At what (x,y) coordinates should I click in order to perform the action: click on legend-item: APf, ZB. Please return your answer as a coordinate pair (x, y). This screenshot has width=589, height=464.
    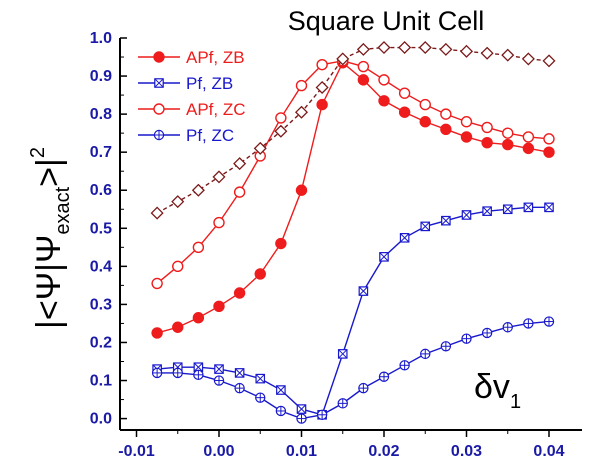
    Looking at the image, I should click on (191, 57).